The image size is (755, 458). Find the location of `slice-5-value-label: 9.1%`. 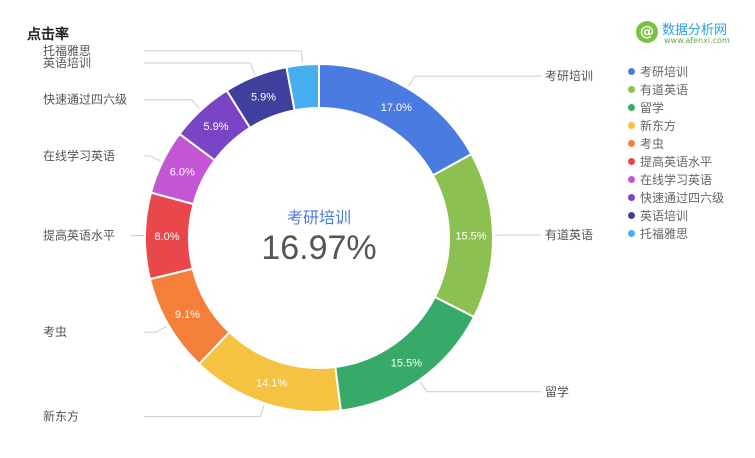

slice-5-value-label: 9.1% is located at coordinates (187, 315).